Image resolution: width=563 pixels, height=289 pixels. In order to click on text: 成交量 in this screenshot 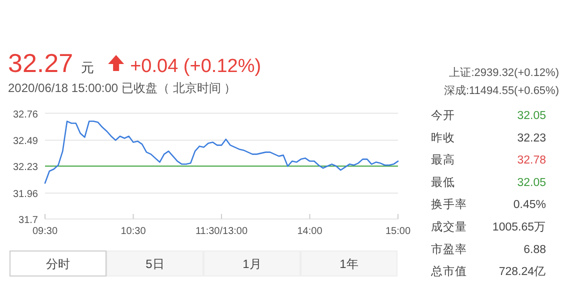, I will do `click(449, 227)`.